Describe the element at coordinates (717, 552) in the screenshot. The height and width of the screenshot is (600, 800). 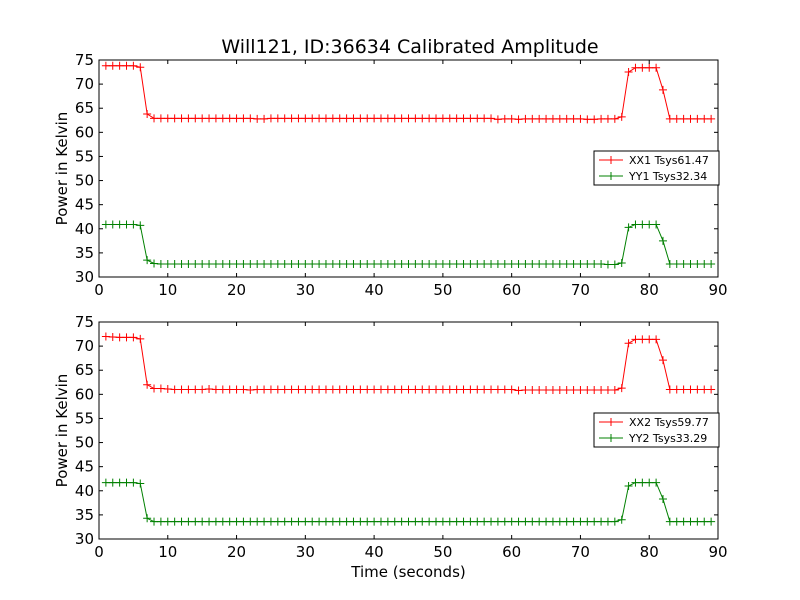
I see `x-tick-label: 90` at that location.